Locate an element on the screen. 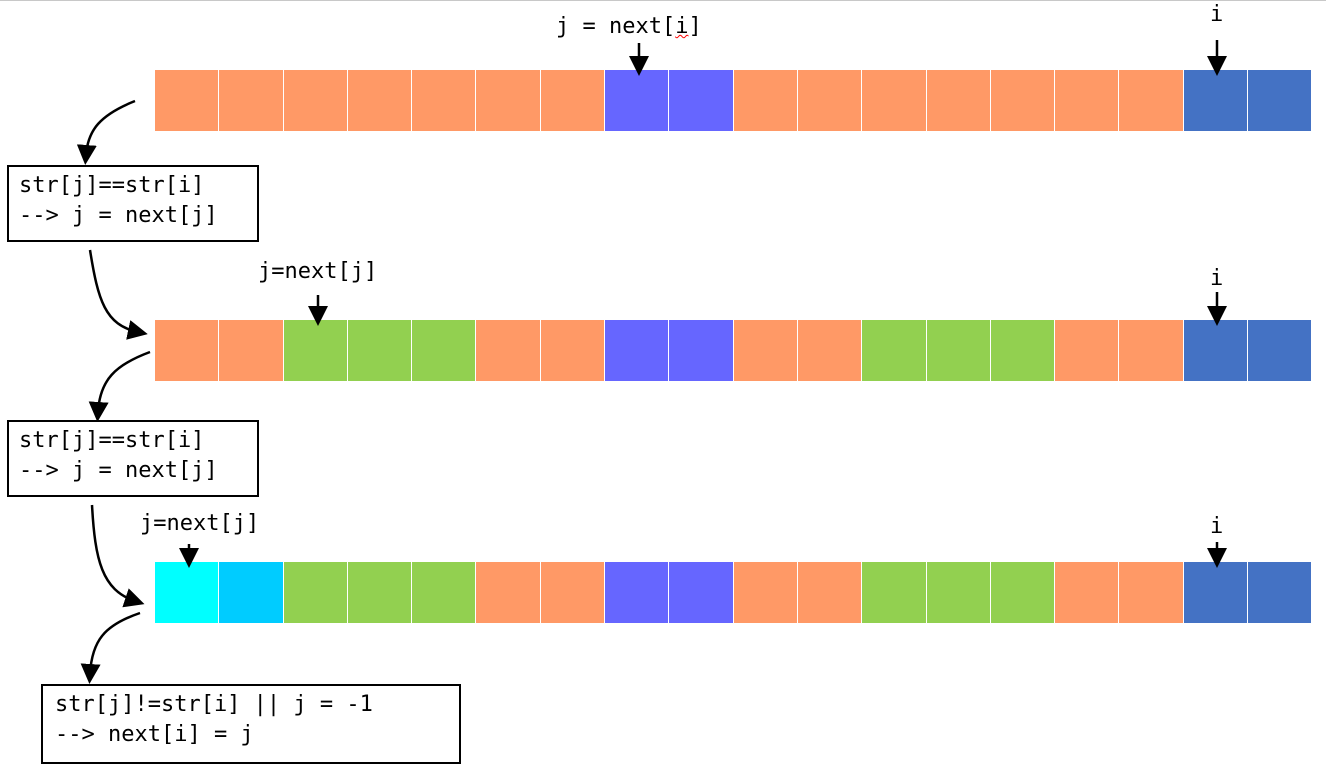  box2-line2: --> j = next[j] is located at coordinates (118, 470).